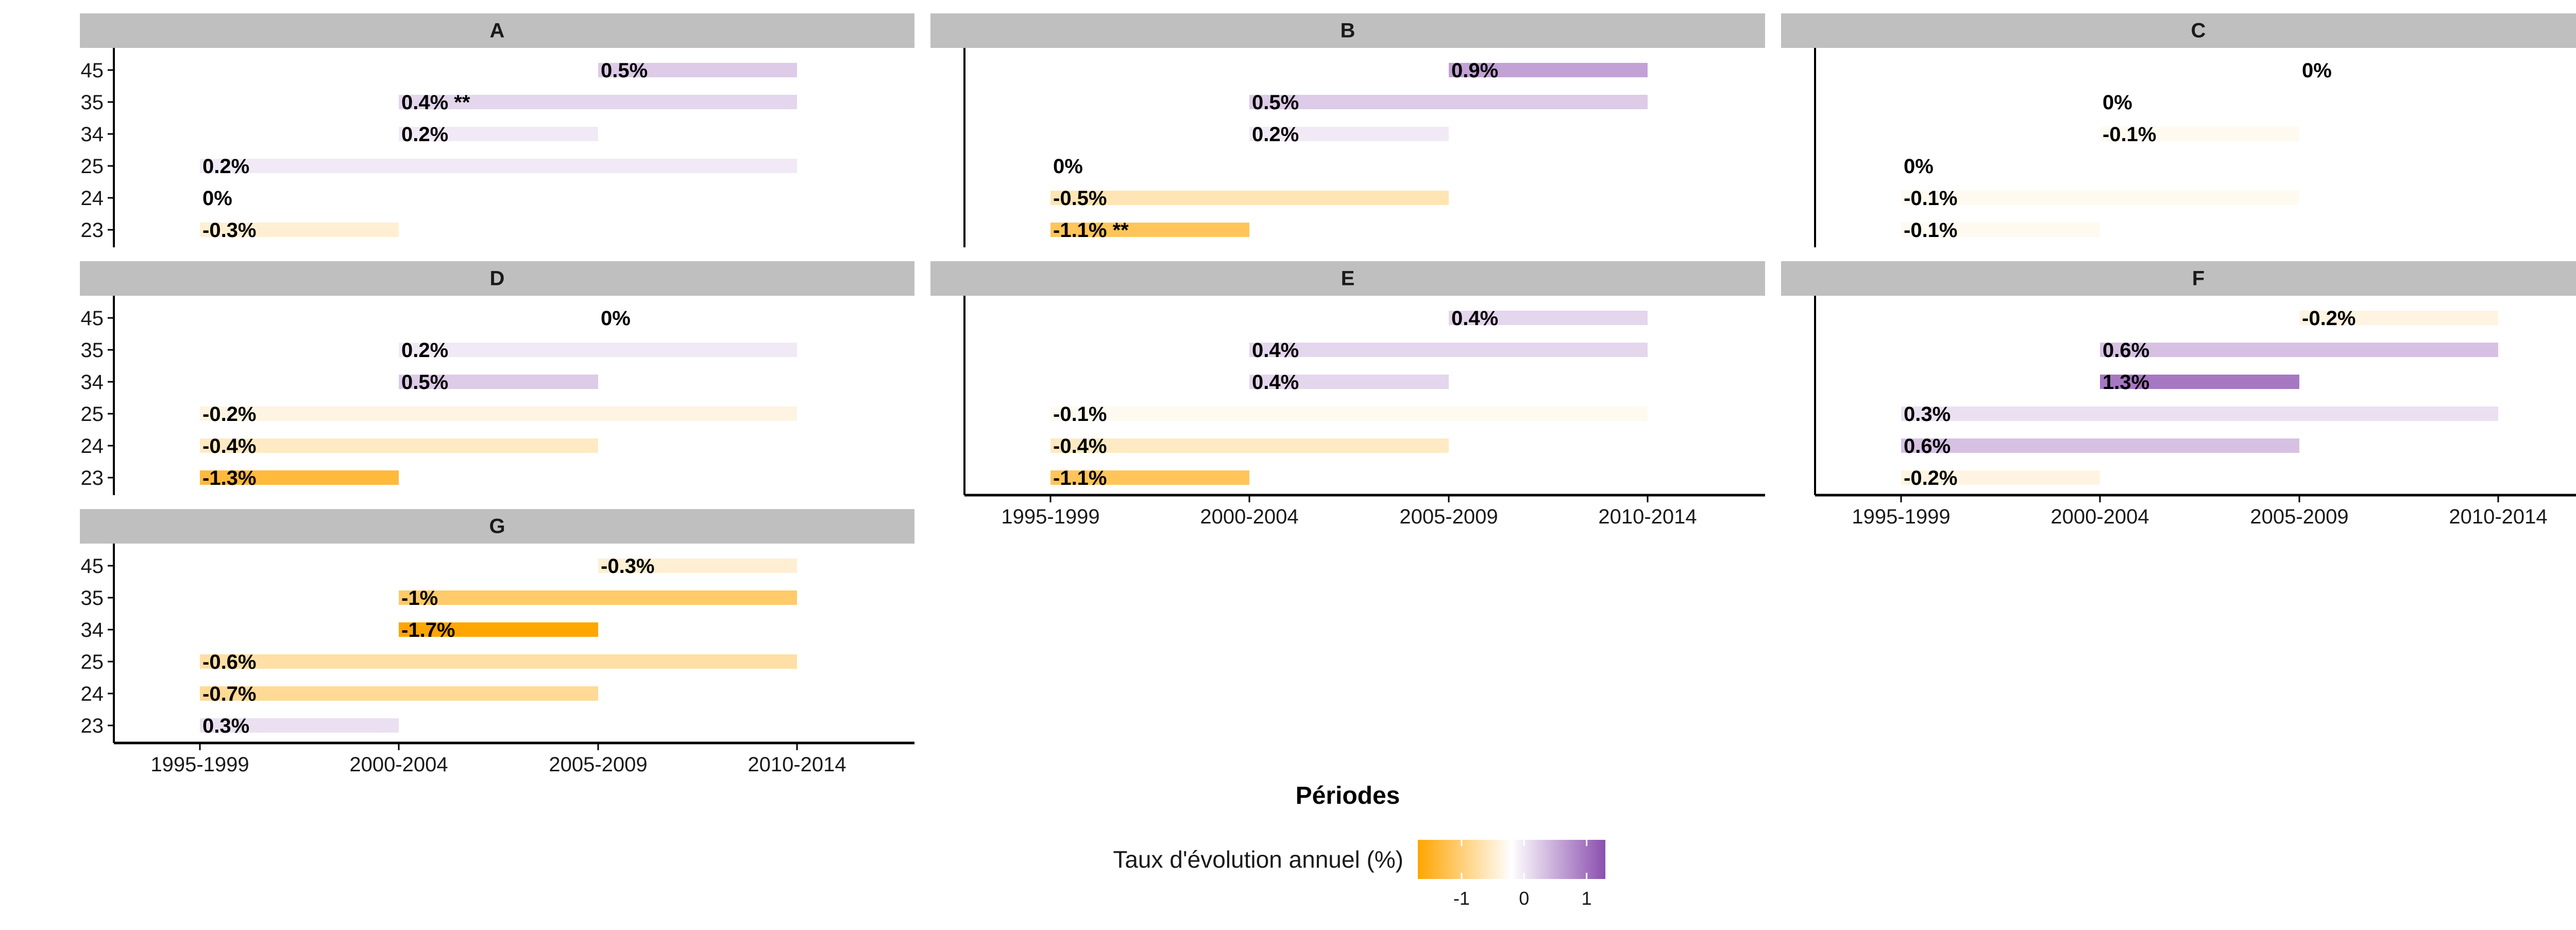 This screenshot has width=2576, height=930. Describe the element at coordinates (2198, 31) in the screenshot. I see `panel-title-c: C` at that location.